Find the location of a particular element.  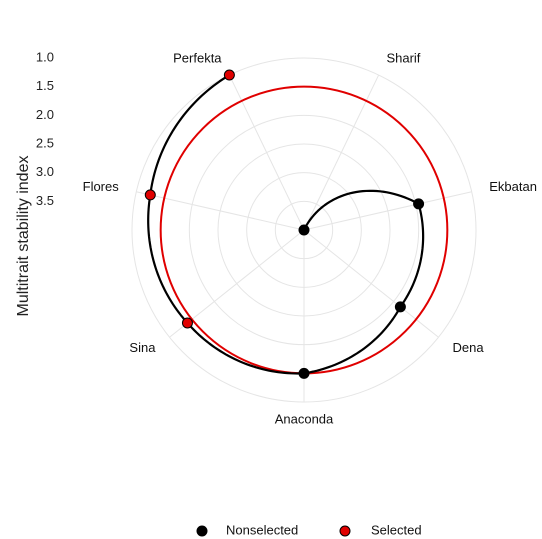

tick-label: 3.0 is located at coordinates (45, 171).